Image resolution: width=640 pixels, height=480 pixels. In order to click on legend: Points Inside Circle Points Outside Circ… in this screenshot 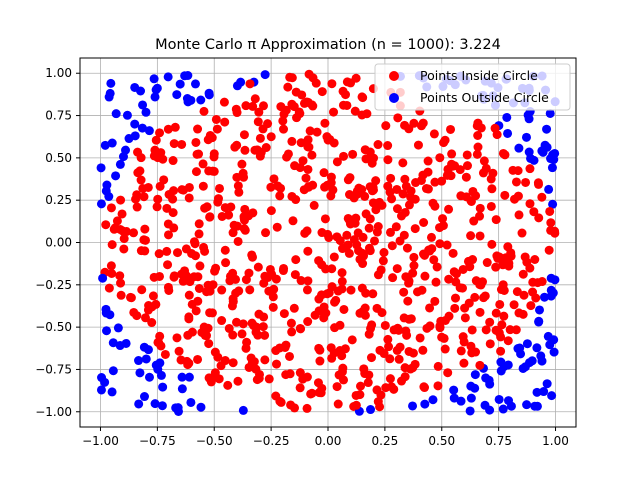, I will do `click(472, 87)`.